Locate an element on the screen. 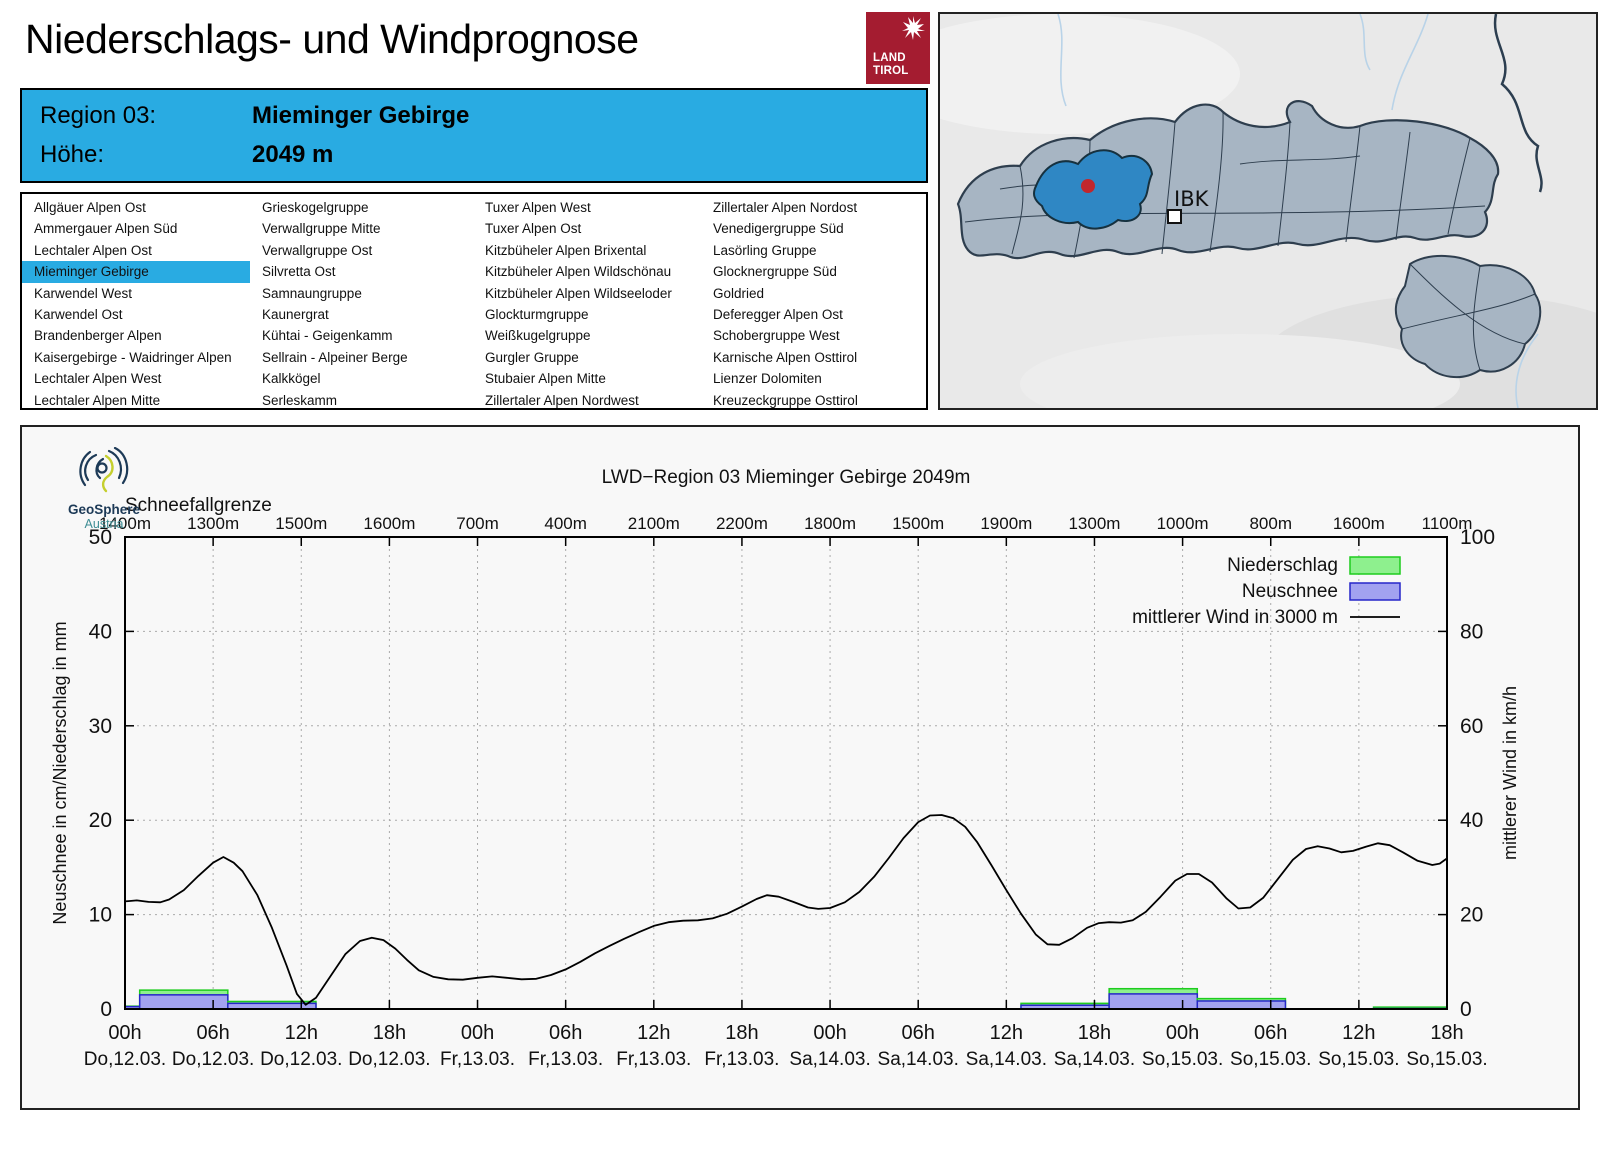 The width and height of the screenshot is (1600, 1153). geosphere-swirl-icon is located at coordinates (104, 469).